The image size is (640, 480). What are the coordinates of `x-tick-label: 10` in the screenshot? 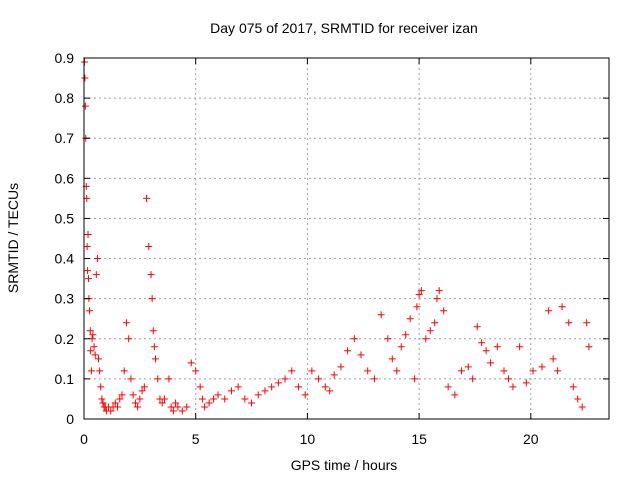 It's located at (308, 439).